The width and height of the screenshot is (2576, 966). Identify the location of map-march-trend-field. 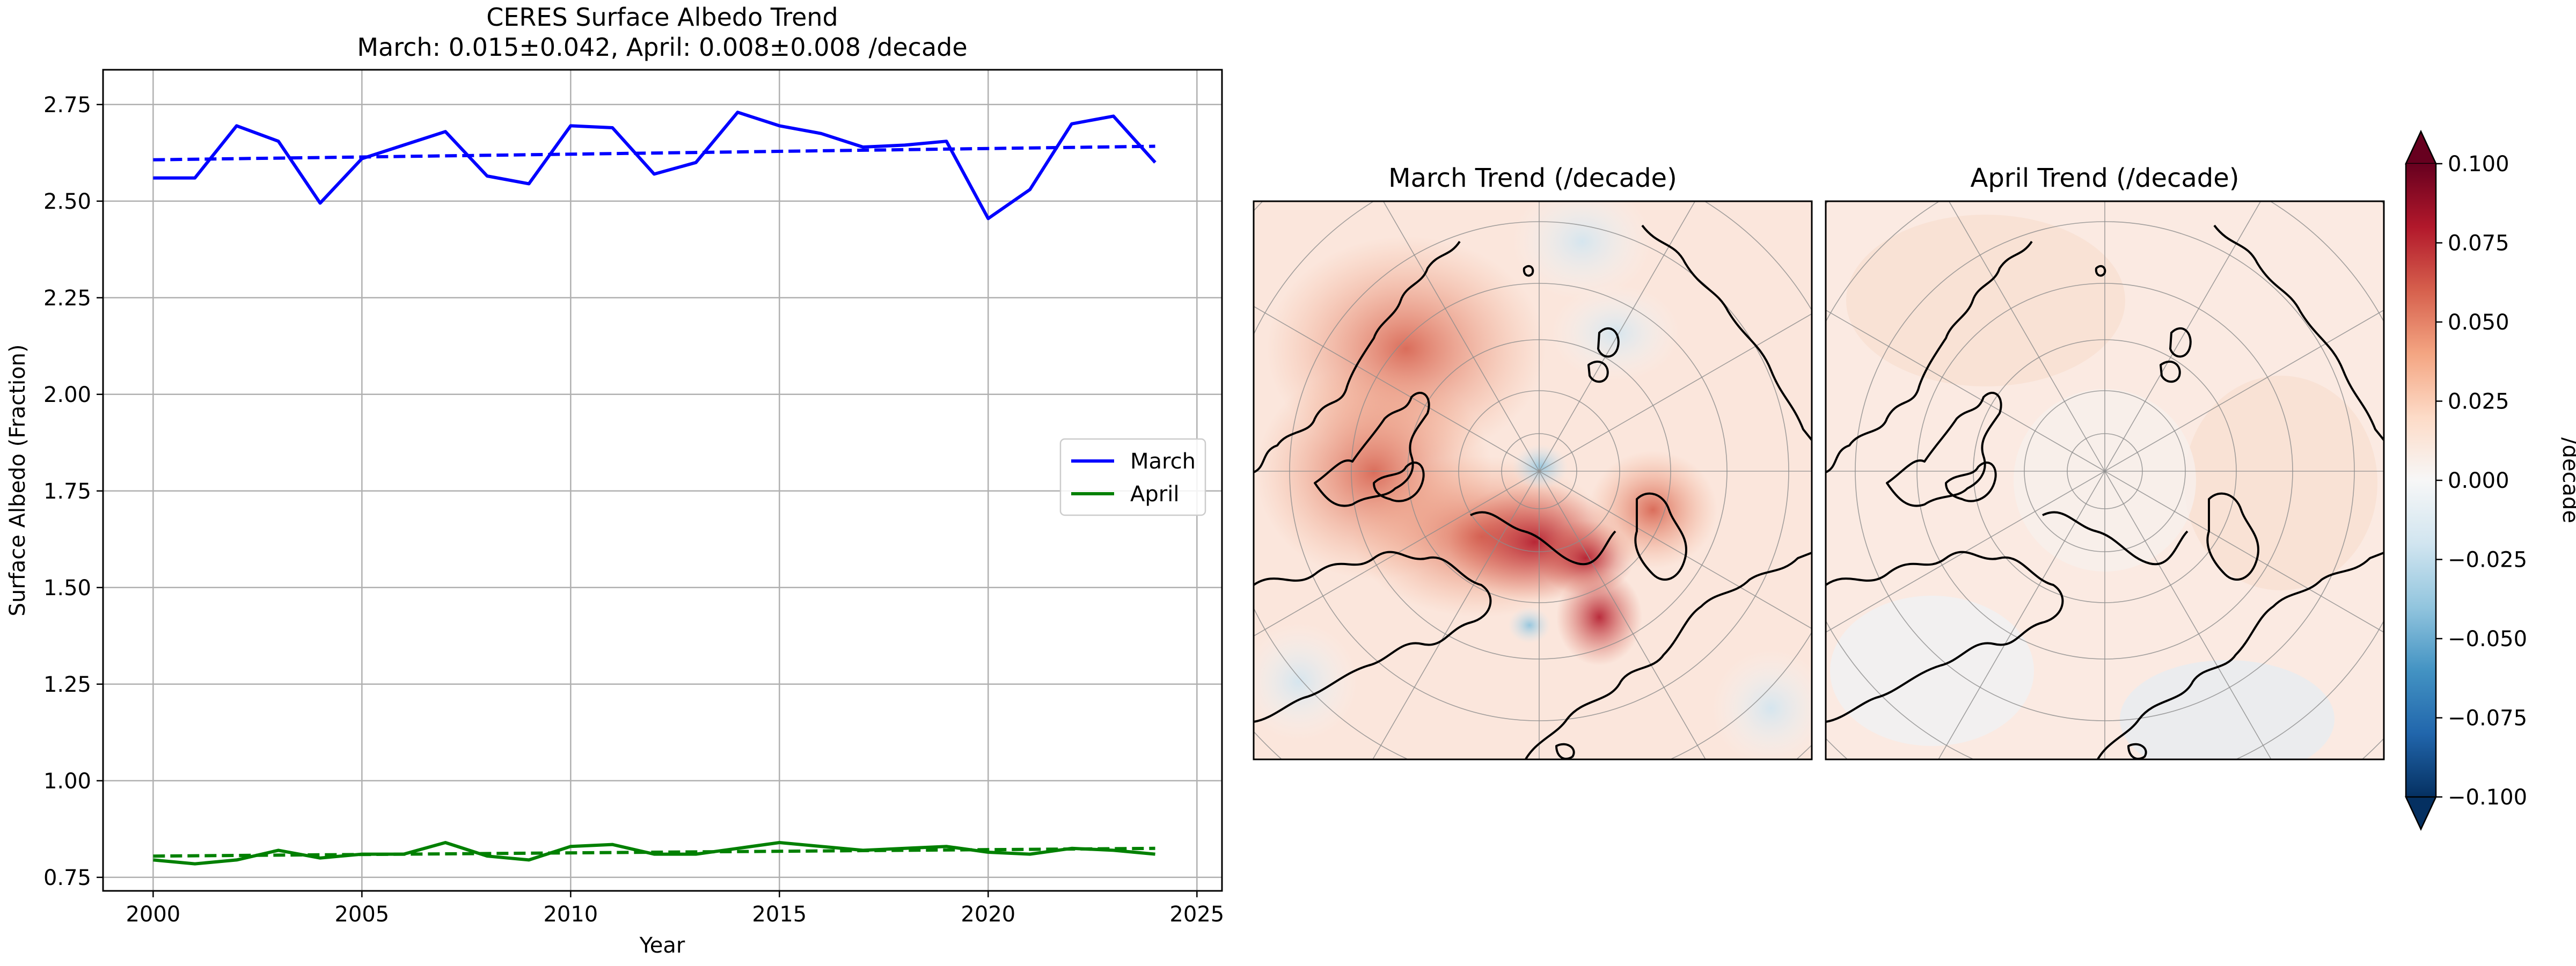
(1533, 480).